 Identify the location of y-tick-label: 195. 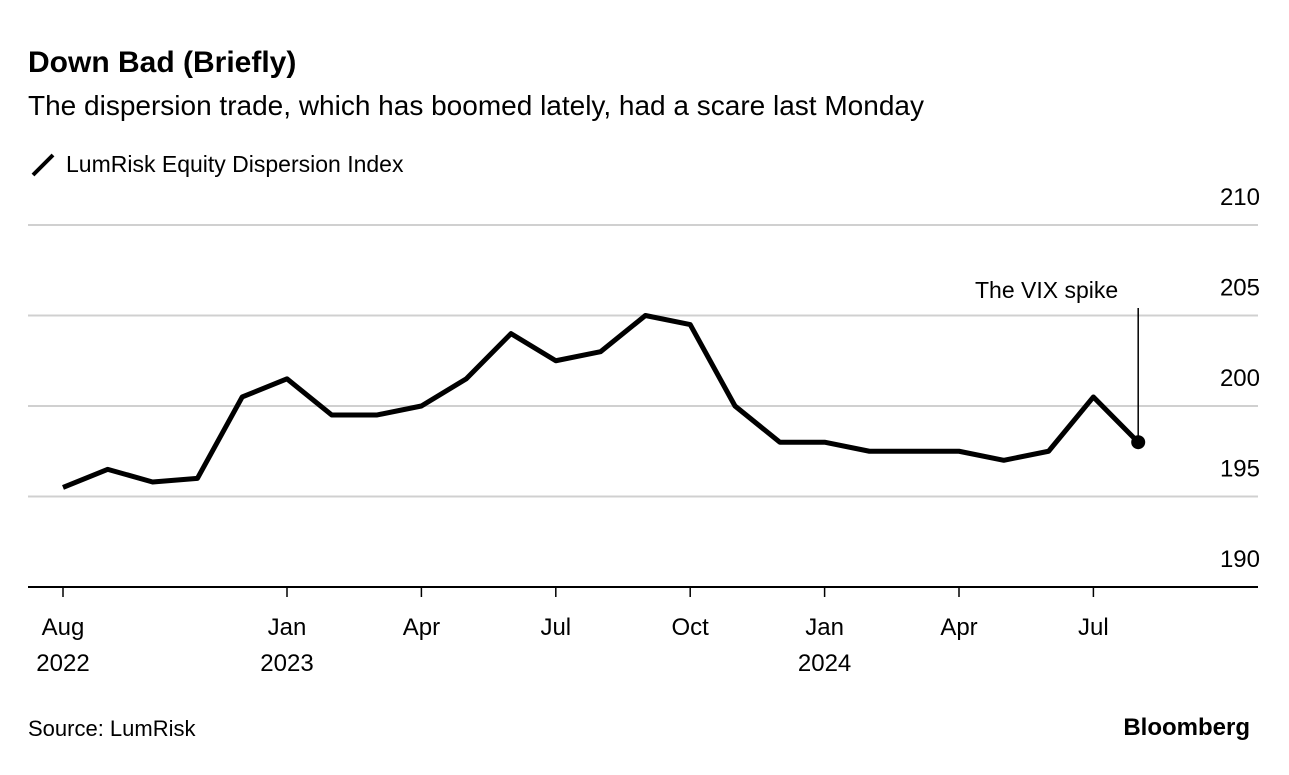
(1240, 469).